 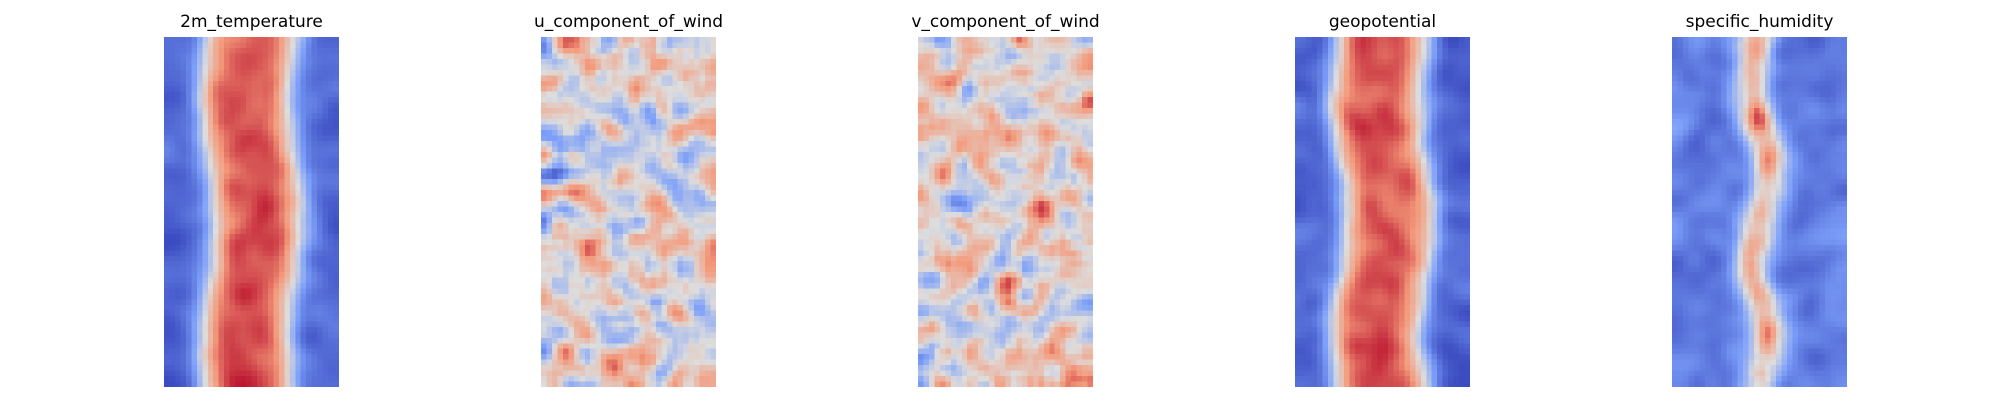 I want to click on heatmap-u_component_of_wind, so click(x=628, y=212).